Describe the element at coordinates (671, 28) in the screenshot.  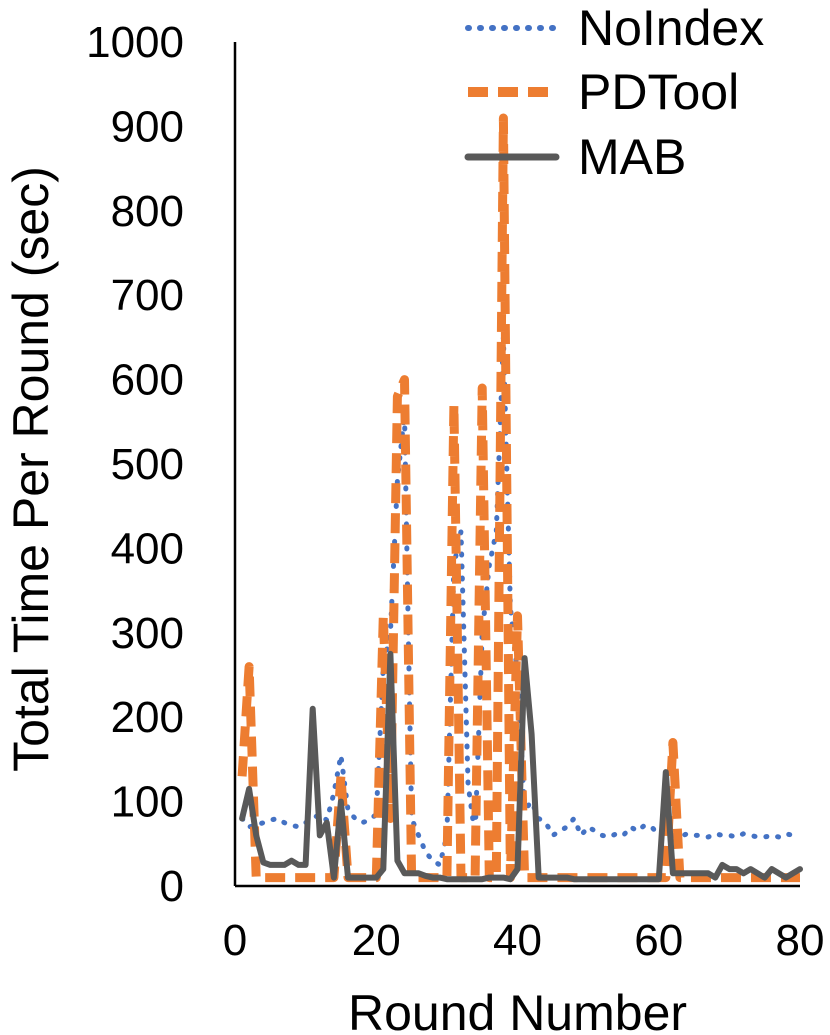
I see `legend-label-noindex: NoIndex` at that location.